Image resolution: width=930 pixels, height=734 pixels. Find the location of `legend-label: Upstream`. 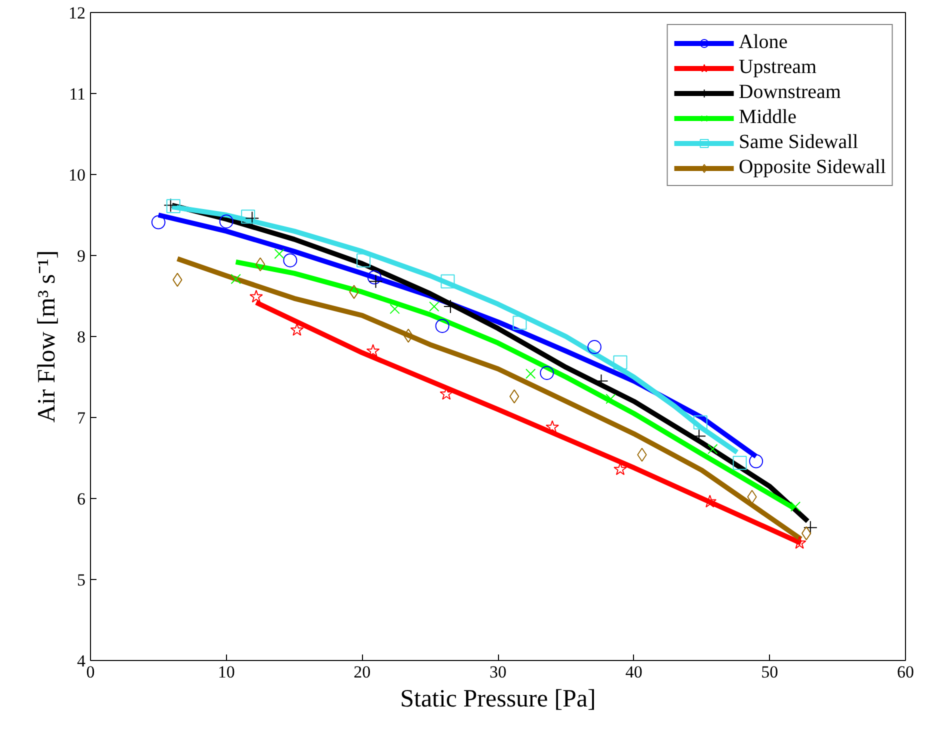

legend-label: Upstream is located at coordinates (777, 67).